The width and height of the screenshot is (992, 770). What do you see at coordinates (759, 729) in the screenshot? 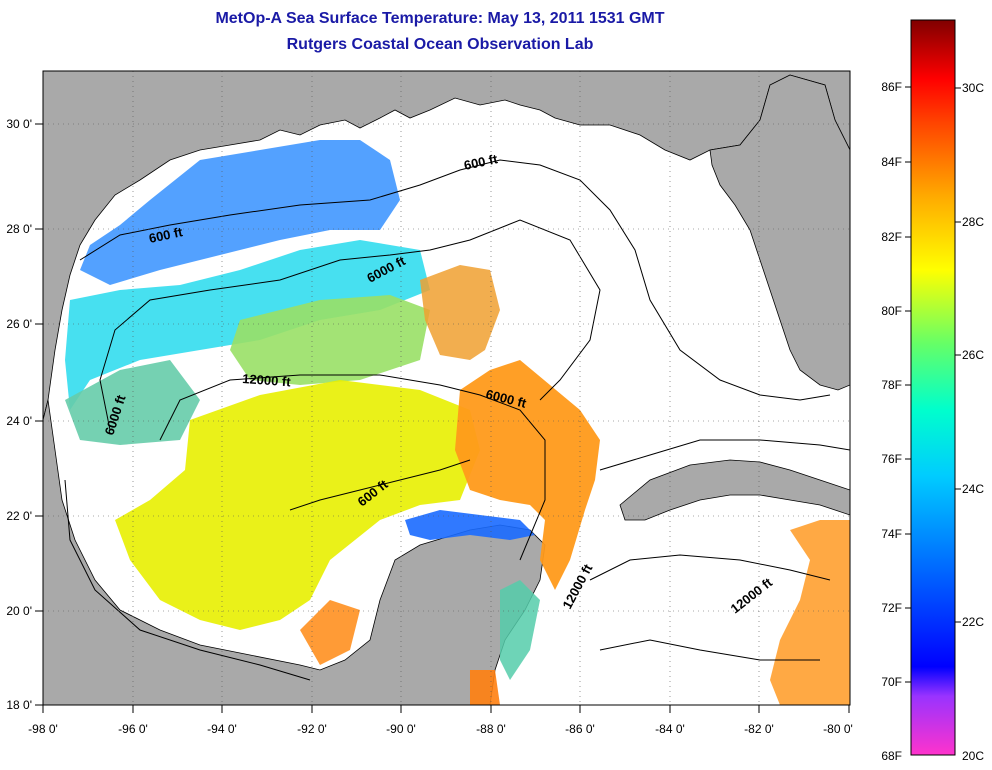
I see `x-tick-label: -82 0'` at bounding box center [759, 729].